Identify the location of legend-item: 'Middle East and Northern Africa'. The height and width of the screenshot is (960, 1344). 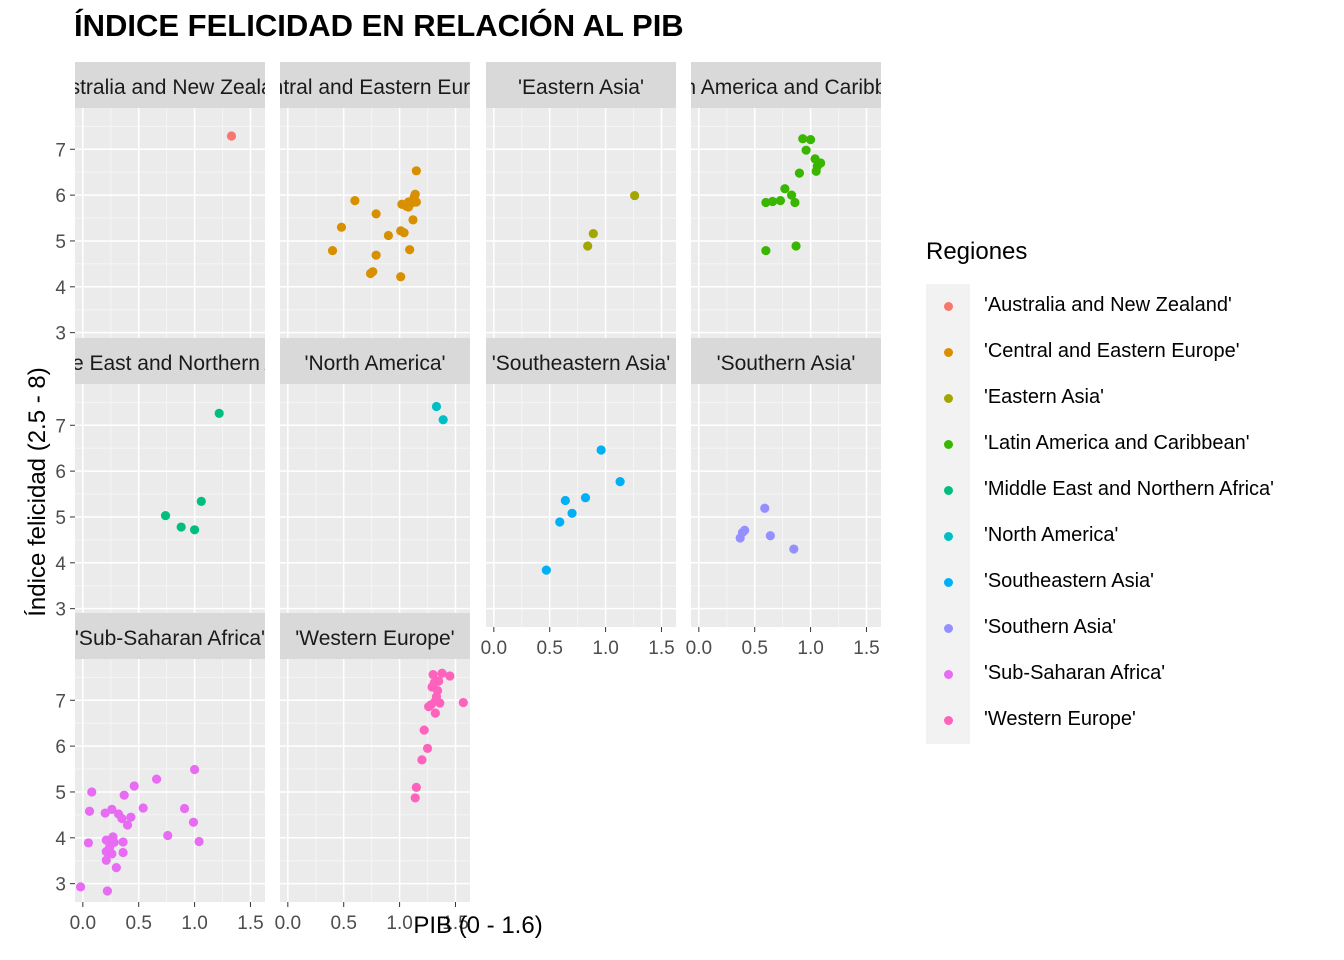
(1100, 491).